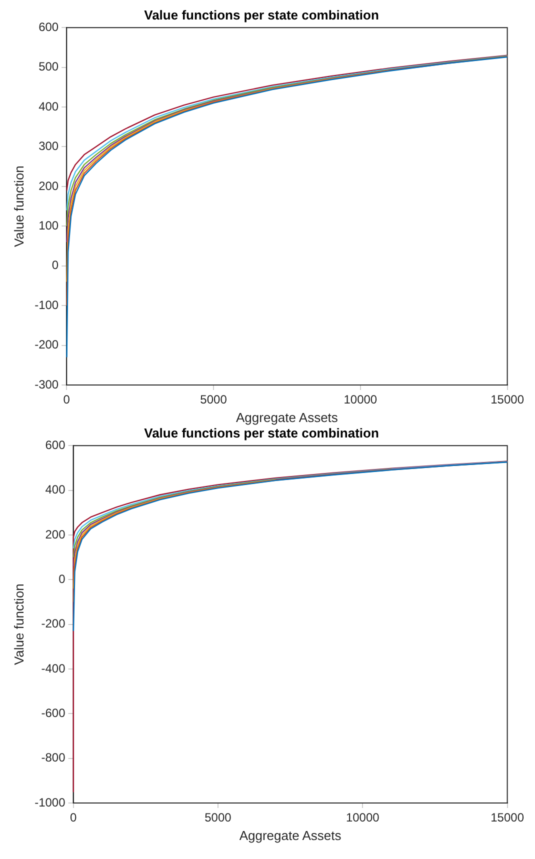  What do you see at coordinates (46, 384) in the screenshot?
I see `y-tick-label: -300` at bounding box center [46, 384].